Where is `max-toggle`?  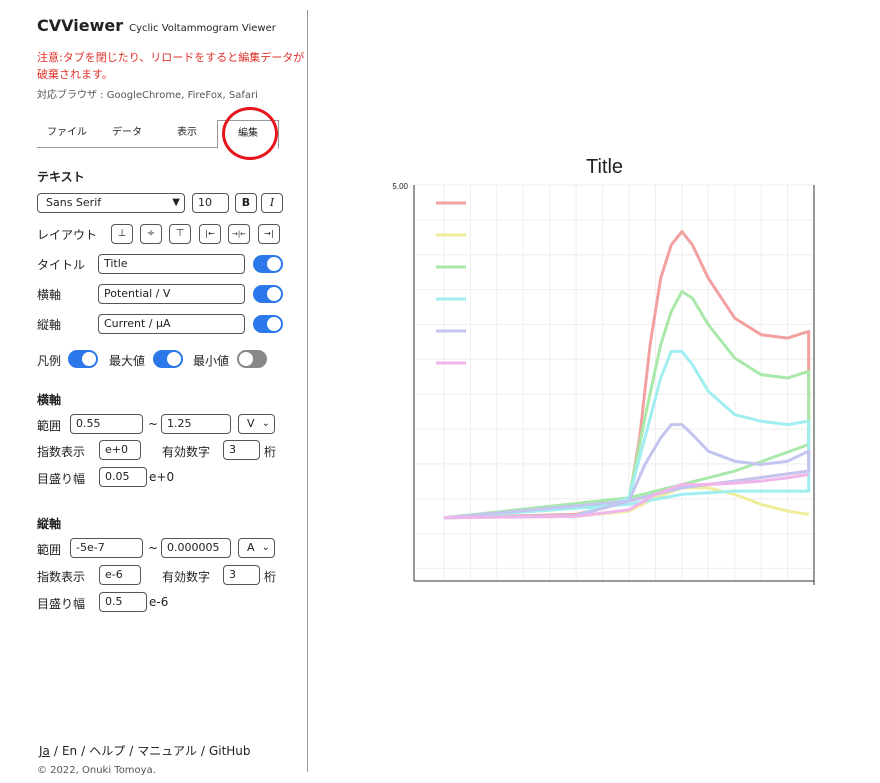
max-toggle is located at coordinates (168, 359).